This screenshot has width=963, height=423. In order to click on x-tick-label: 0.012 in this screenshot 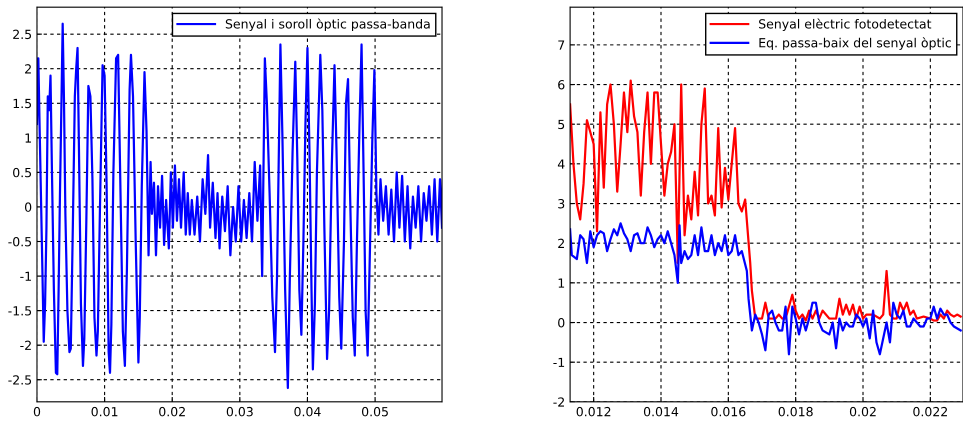, I will do `click(593, 411)`.